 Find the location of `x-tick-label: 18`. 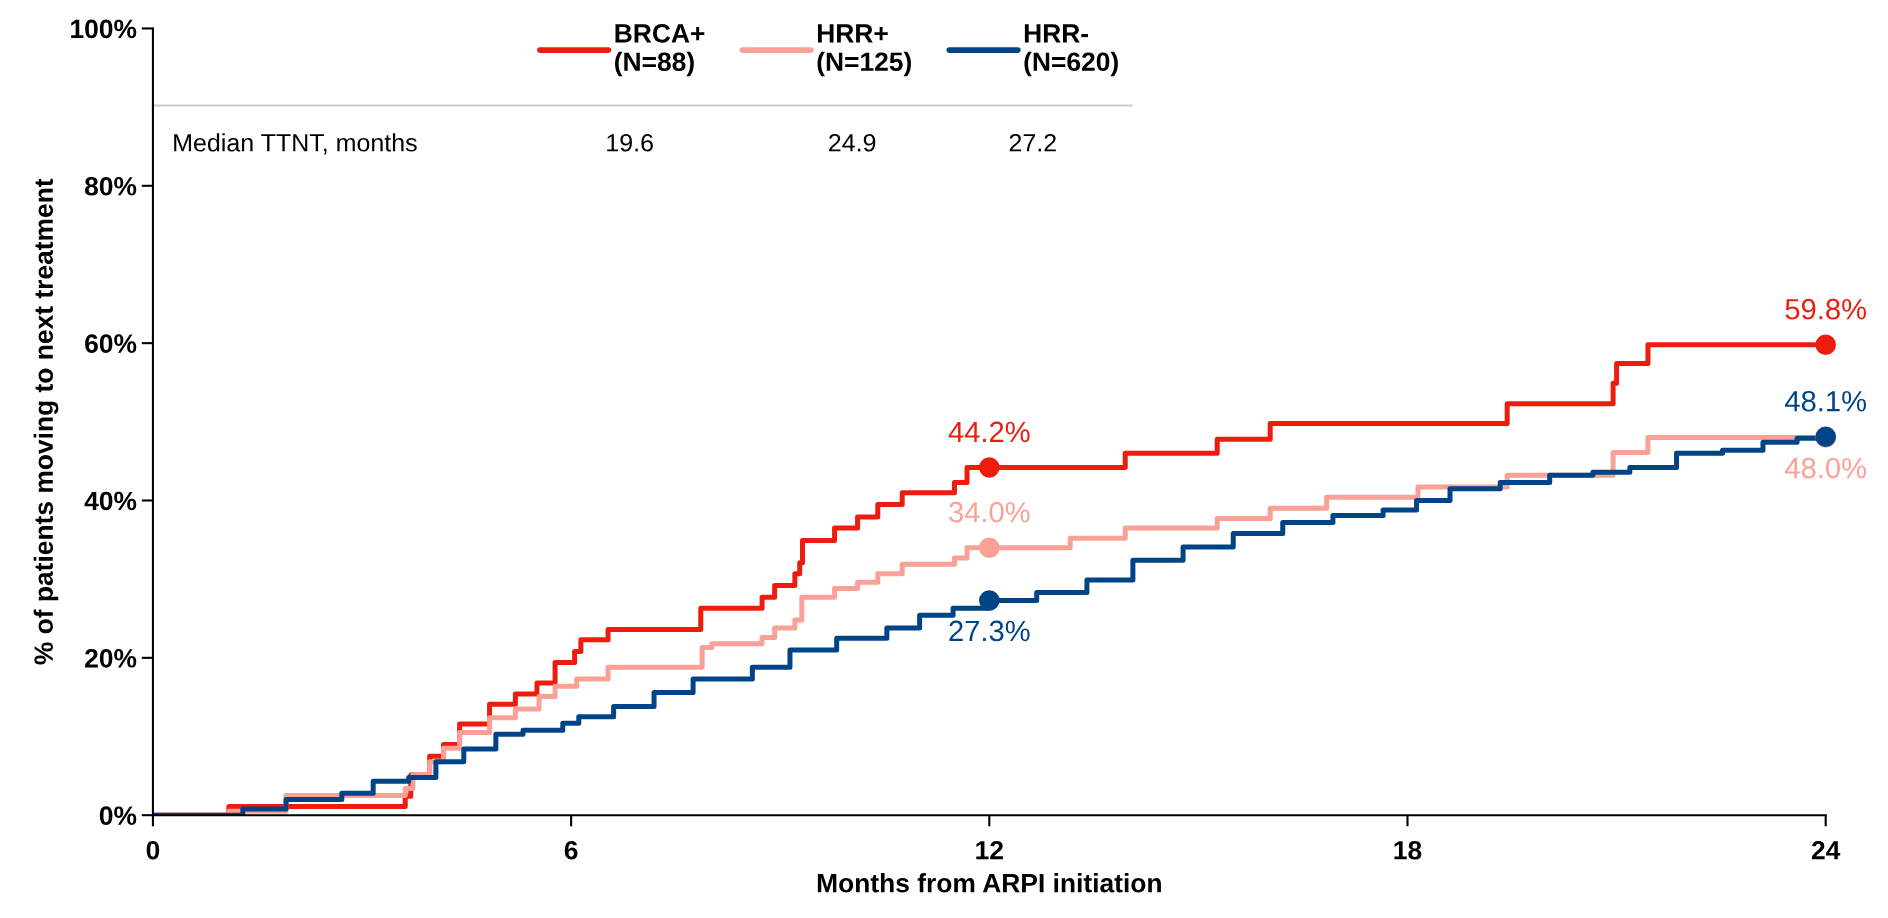

x-tick-label: 18 is located at coordinates (1408, 850).